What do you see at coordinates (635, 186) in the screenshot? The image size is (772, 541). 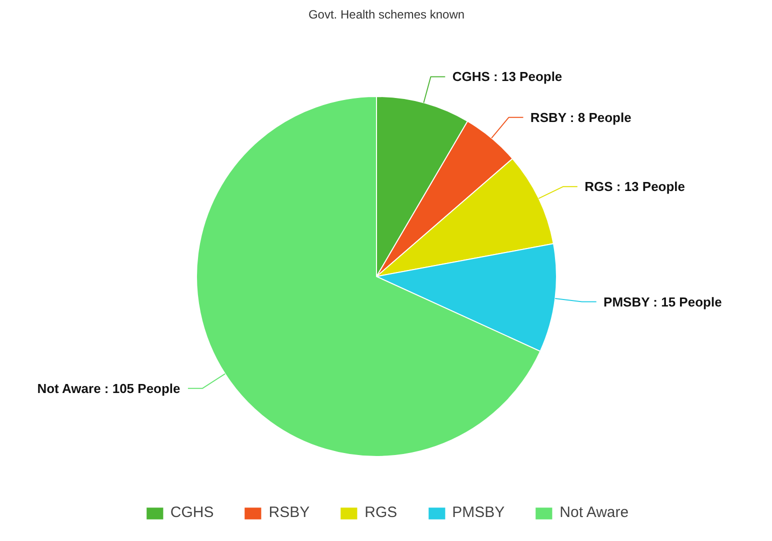 I see `data-label: RGS : 13 People` at bounding box center [635, 186].